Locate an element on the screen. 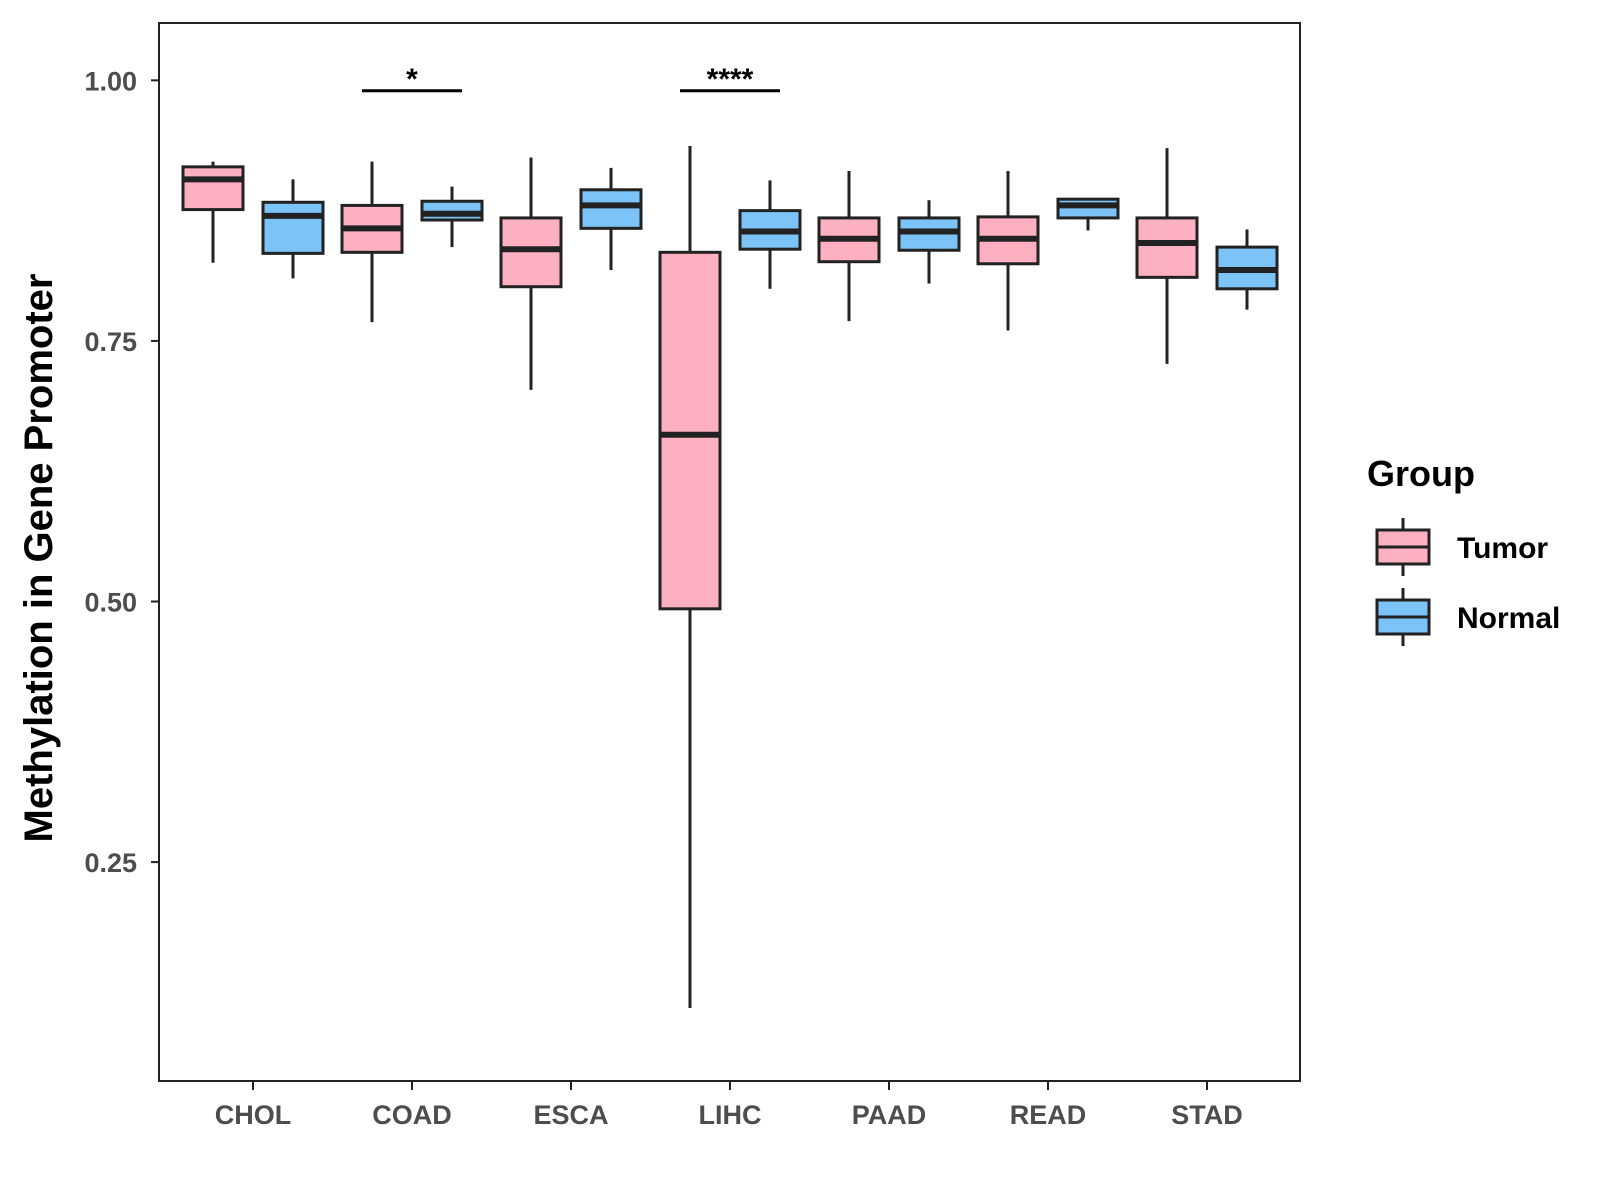 This screenshot has width=1600, height=1200. box-tumor-chol is located at coordinates (213, 212).